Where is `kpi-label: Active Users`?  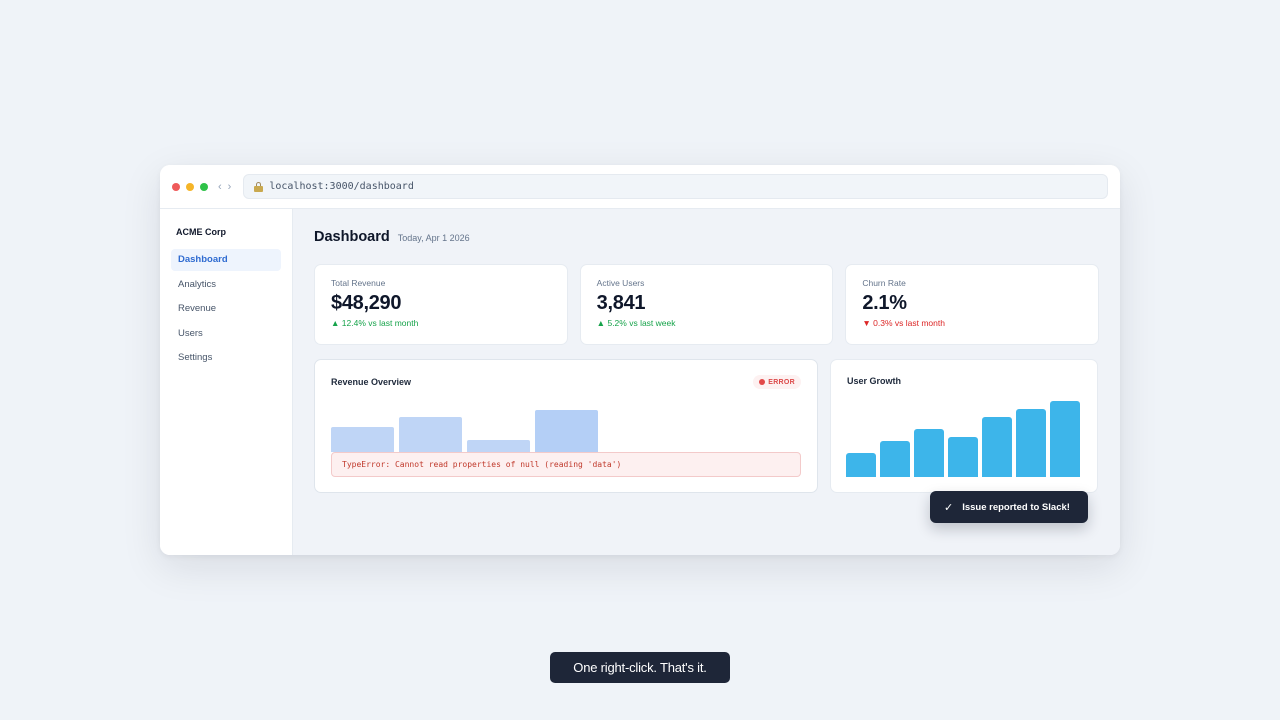 kpi-label: Active Users is located at coordinates (620, 283).